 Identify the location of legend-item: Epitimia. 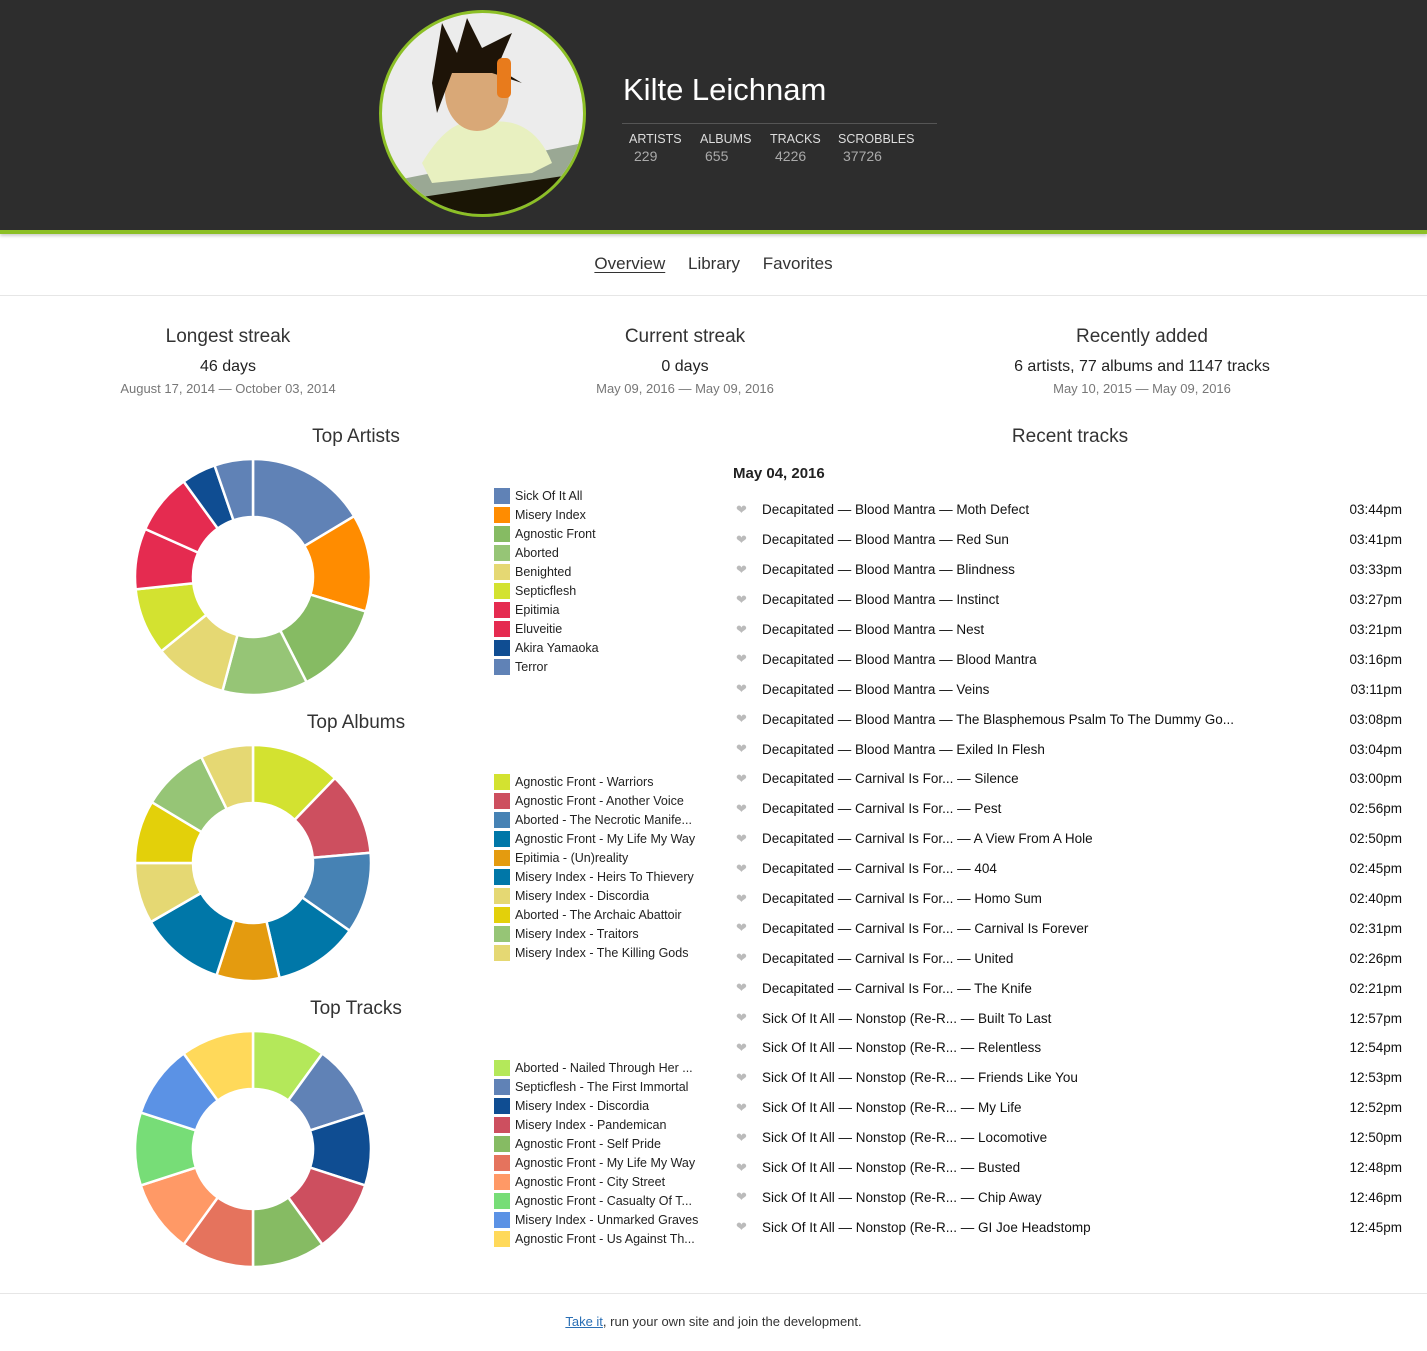
(546, 609).